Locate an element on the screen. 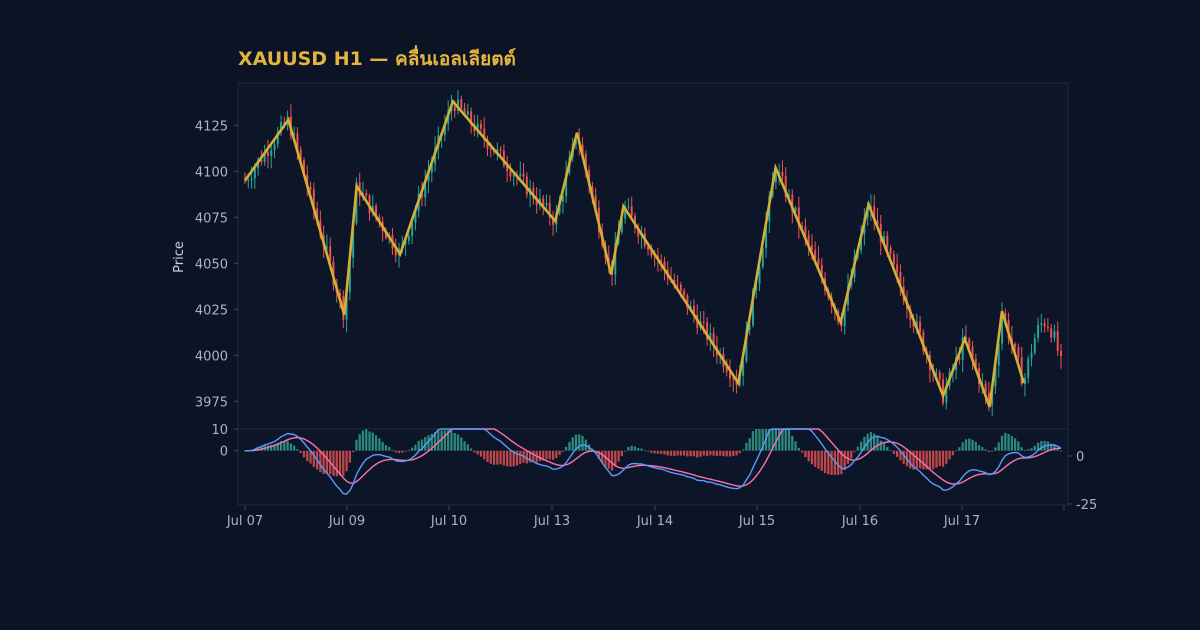  x-tick-label: Jul 14 is located at coordinates (654, 521).